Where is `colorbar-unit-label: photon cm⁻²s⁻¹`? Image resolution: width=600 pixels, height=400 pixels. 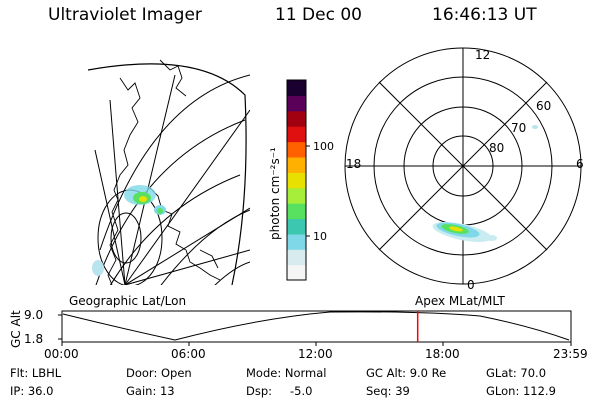
colorbar-unit-label: photon cm⁻²s⁻¹ is located at coordinates (275, 193).